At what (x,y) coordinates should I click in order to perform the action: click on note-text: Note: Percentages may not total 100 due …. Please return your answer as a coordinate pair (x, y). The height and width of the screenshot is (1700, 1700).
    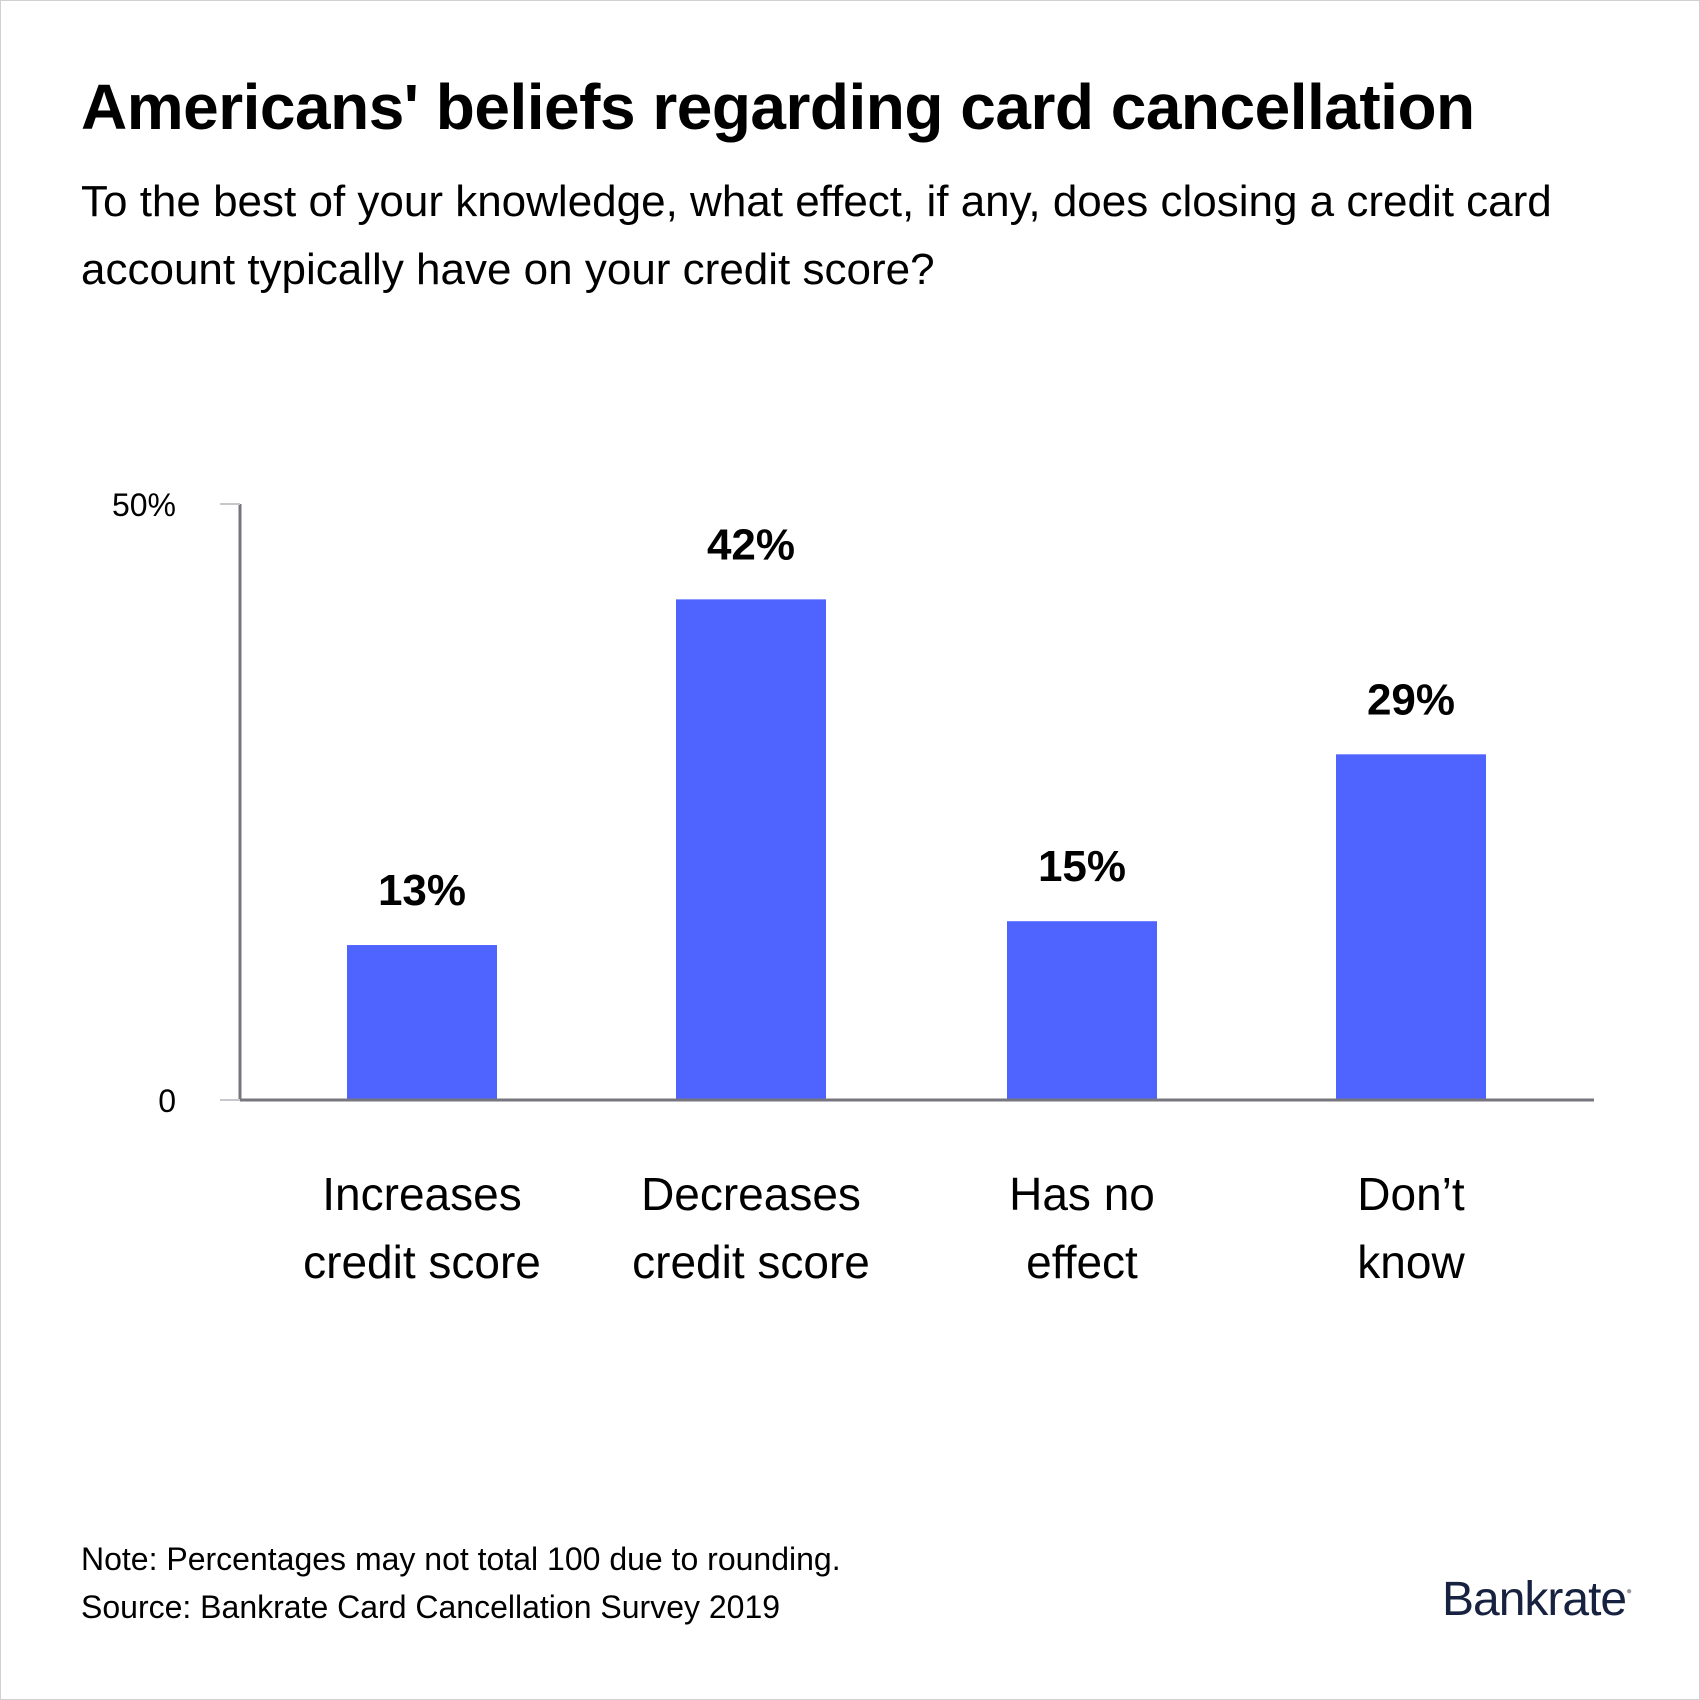
    Looking at the image, I should click on (461, 1559).